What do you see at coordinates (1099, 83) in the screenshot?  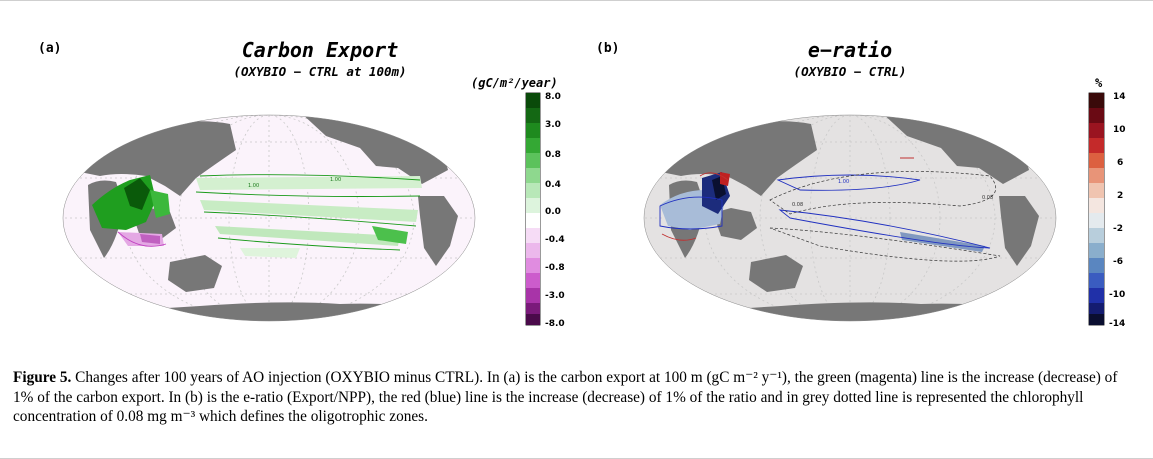 I see `panel-b-unit: %` at bounding box center [1099, 83].